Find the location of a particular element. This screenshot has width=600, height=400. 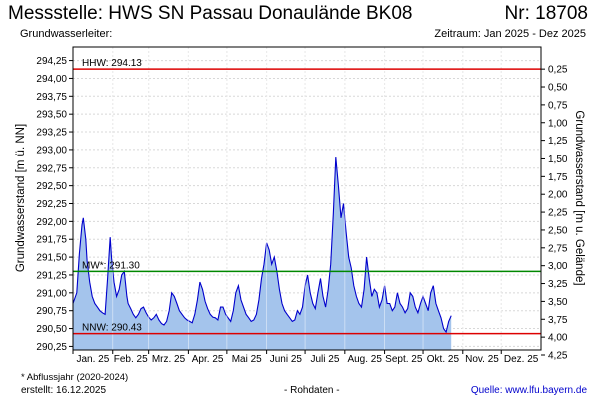

y2-tick-label: 4,25 is located at coordinates (558, 356).